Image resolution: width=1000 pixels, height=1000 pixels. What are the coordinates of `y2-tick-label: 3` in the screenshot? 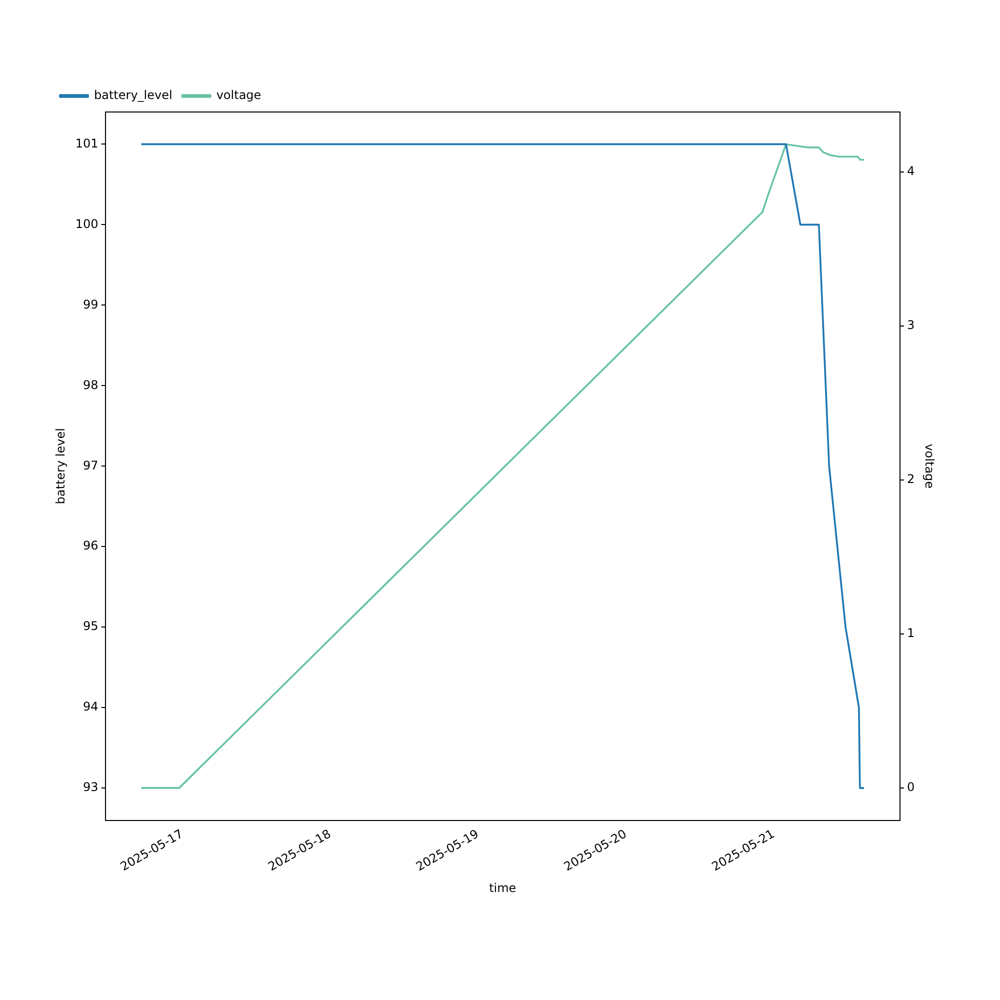 It's located at (910, 325).